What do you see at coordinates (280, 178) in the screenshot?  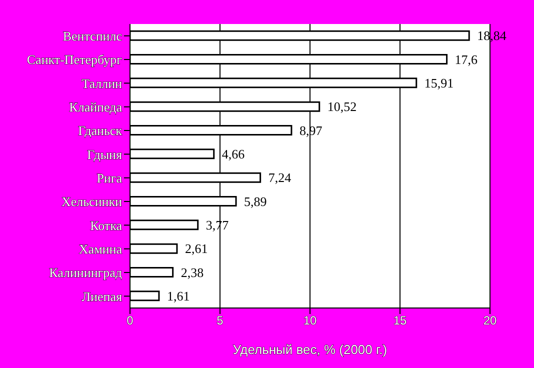 I see `data-label: 7,24` at bounding box center [280, 178].